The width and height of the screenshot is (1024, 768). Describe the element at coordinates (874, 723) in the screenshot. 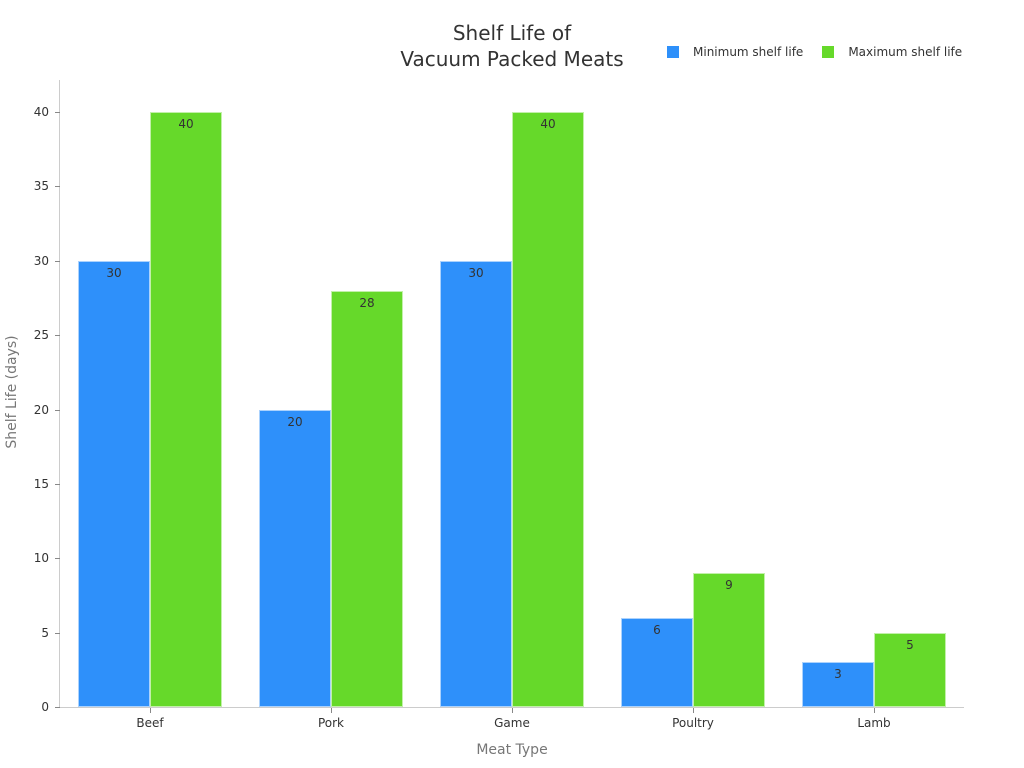

I see `x-tick-label: Lamb` at that location.